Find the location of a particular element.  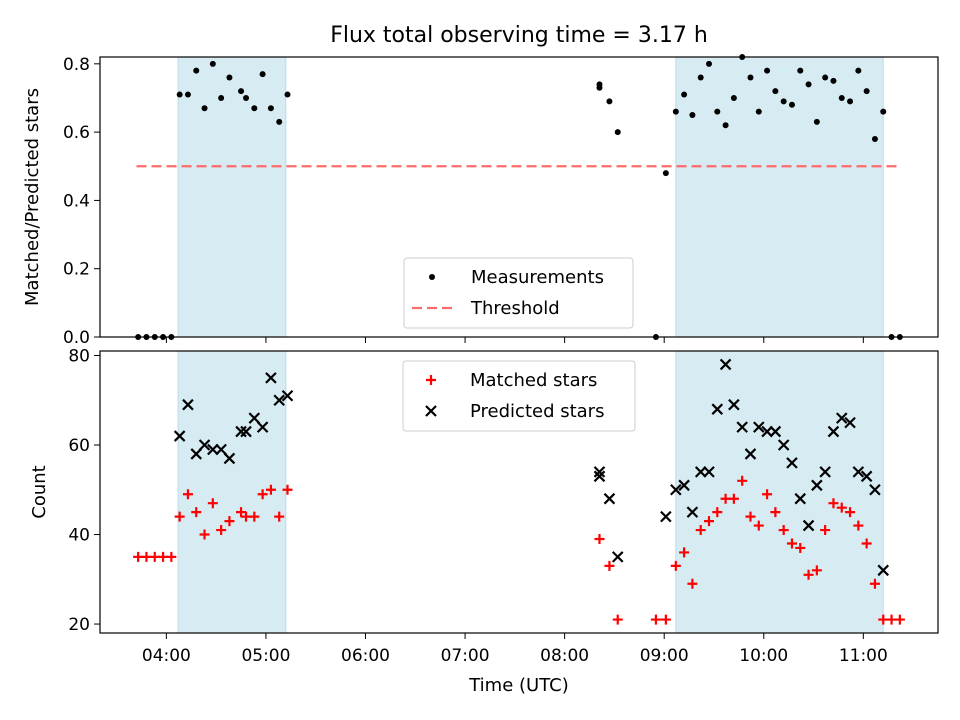

legend-label: Measurements is located at coordinates (537, 277).